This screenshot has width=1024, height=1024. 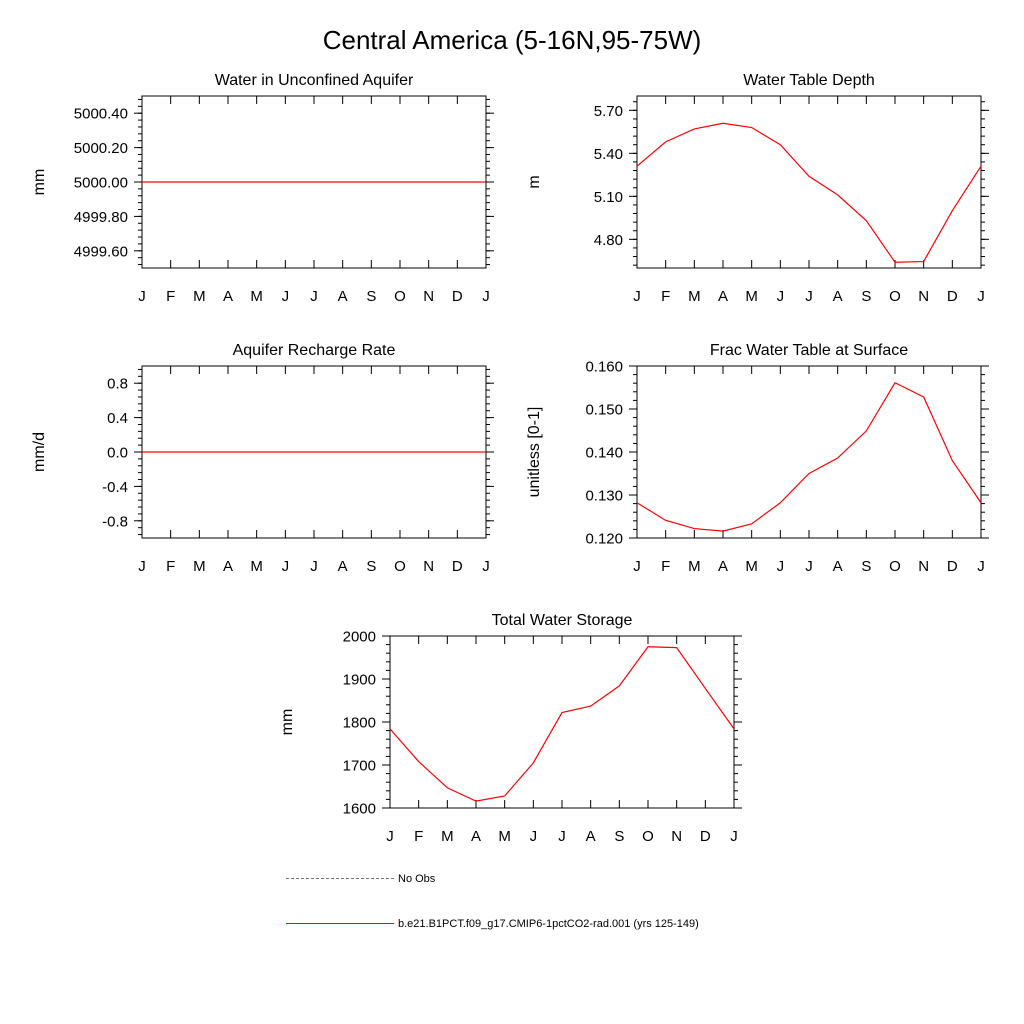 What do you see at coordinates (101, 183) in the screenshot?
I see `y-tick-label: 5000.00` at bounding box center [101, 183].